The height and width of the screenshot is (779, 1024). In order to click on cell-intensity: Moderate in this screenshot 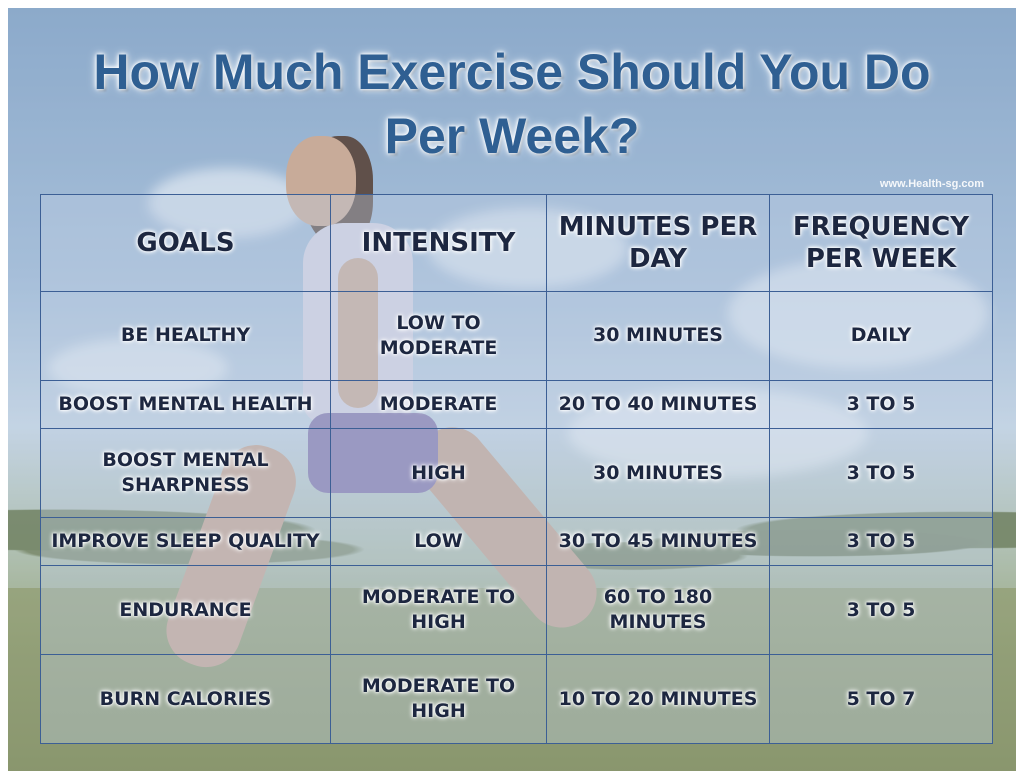, I will do `click(438, 404)`.